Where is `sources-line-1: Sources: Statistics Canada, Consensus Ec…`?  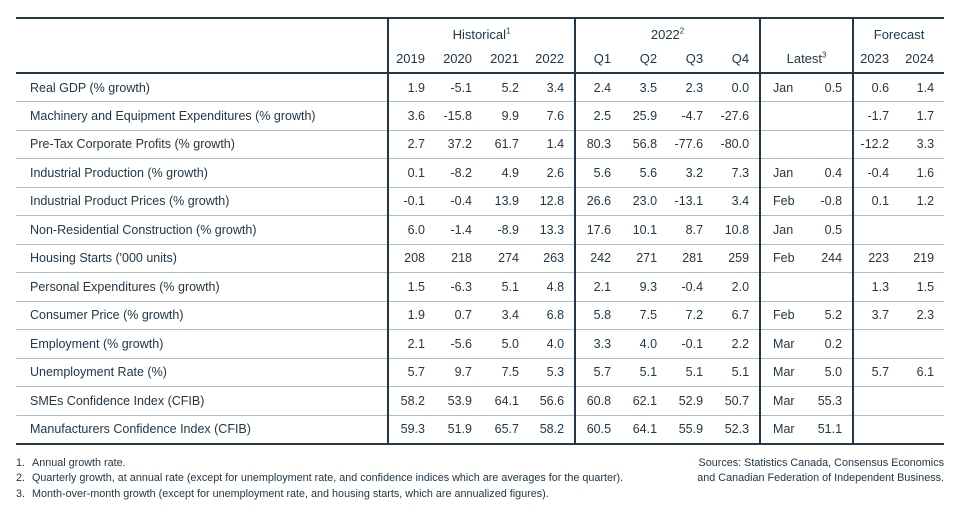
sources-line-1: Sources: Statistics Canada, Consensus Ec… is located at coordinates (821, 462).